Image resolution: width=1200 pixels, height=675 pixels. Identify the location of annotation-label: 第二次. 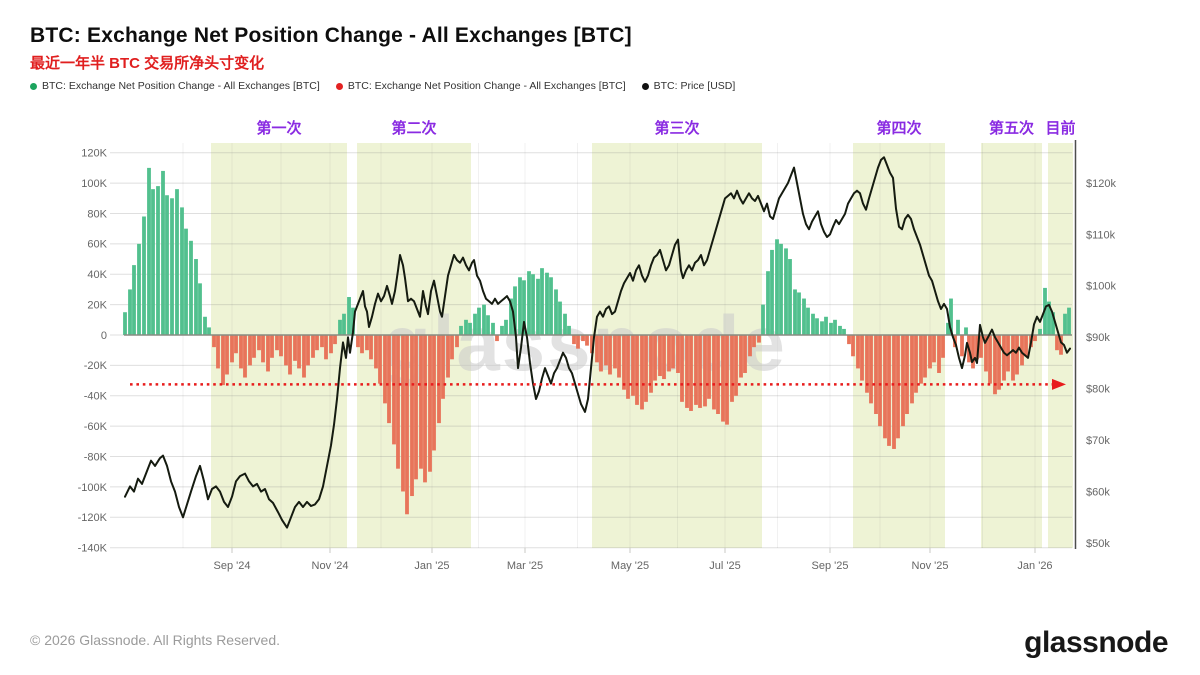
(413, 128).